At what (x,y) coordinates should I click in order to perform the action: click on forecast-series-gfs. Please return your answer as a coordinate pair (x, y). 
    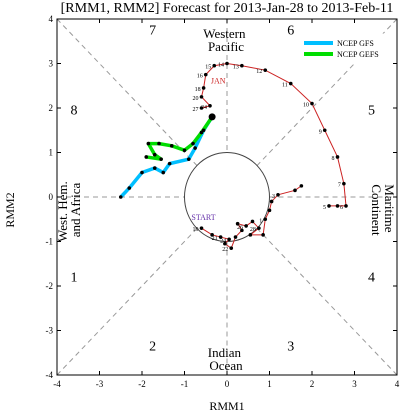
    Looking at the image, I should click on (166, 157).